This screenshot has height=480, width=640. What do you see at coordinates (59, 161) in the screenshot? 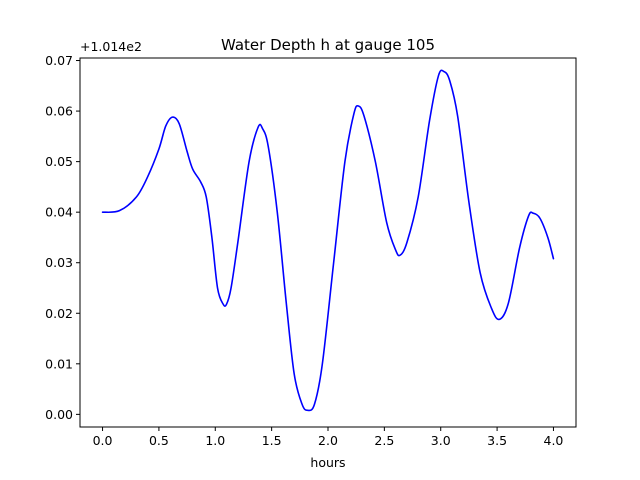
I see `y-tick-label: 0.05` at bounding box center [59, 161].